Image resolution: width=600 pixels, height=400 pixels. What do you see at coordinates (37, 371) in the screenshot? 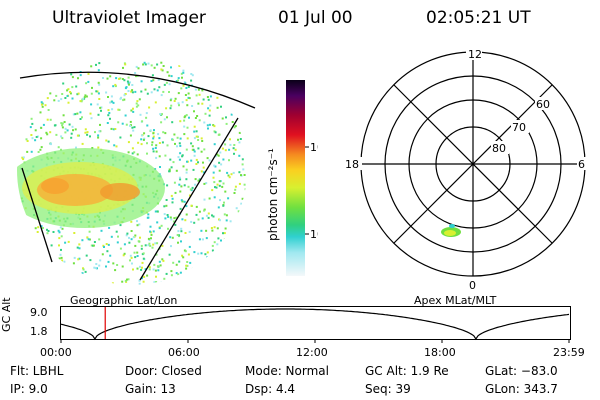
I see `info-flt: Flt: LBHL` at bounding box center [37, 371].